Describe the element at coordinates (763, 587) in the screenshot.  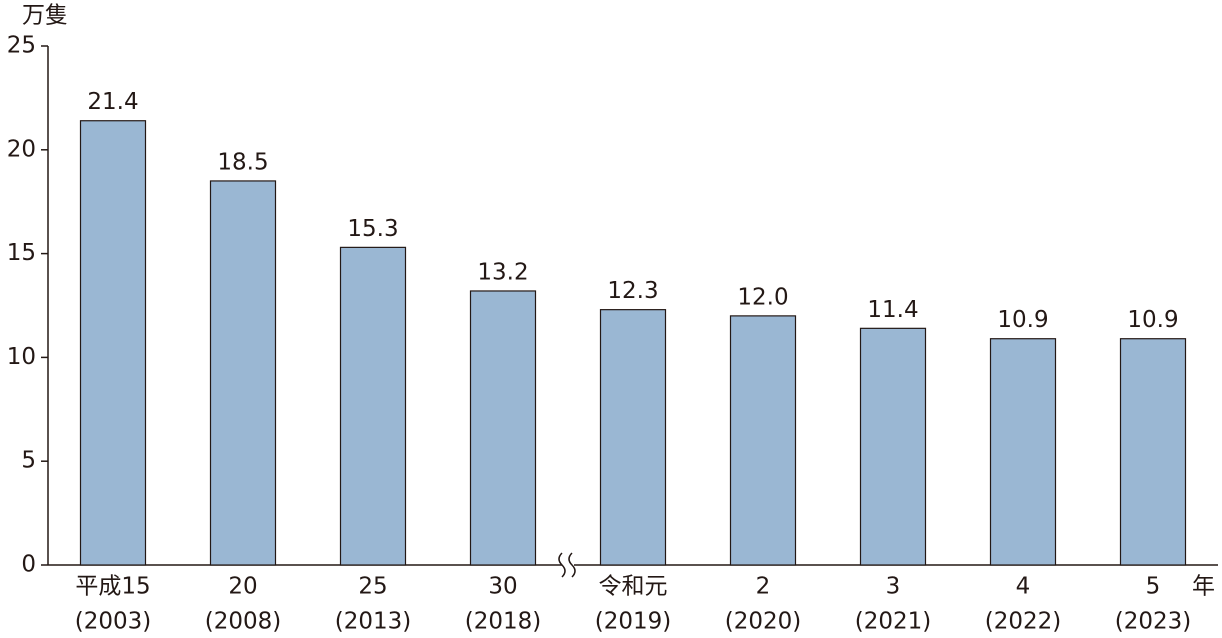
I see `x-tick-label: 2` at that location.